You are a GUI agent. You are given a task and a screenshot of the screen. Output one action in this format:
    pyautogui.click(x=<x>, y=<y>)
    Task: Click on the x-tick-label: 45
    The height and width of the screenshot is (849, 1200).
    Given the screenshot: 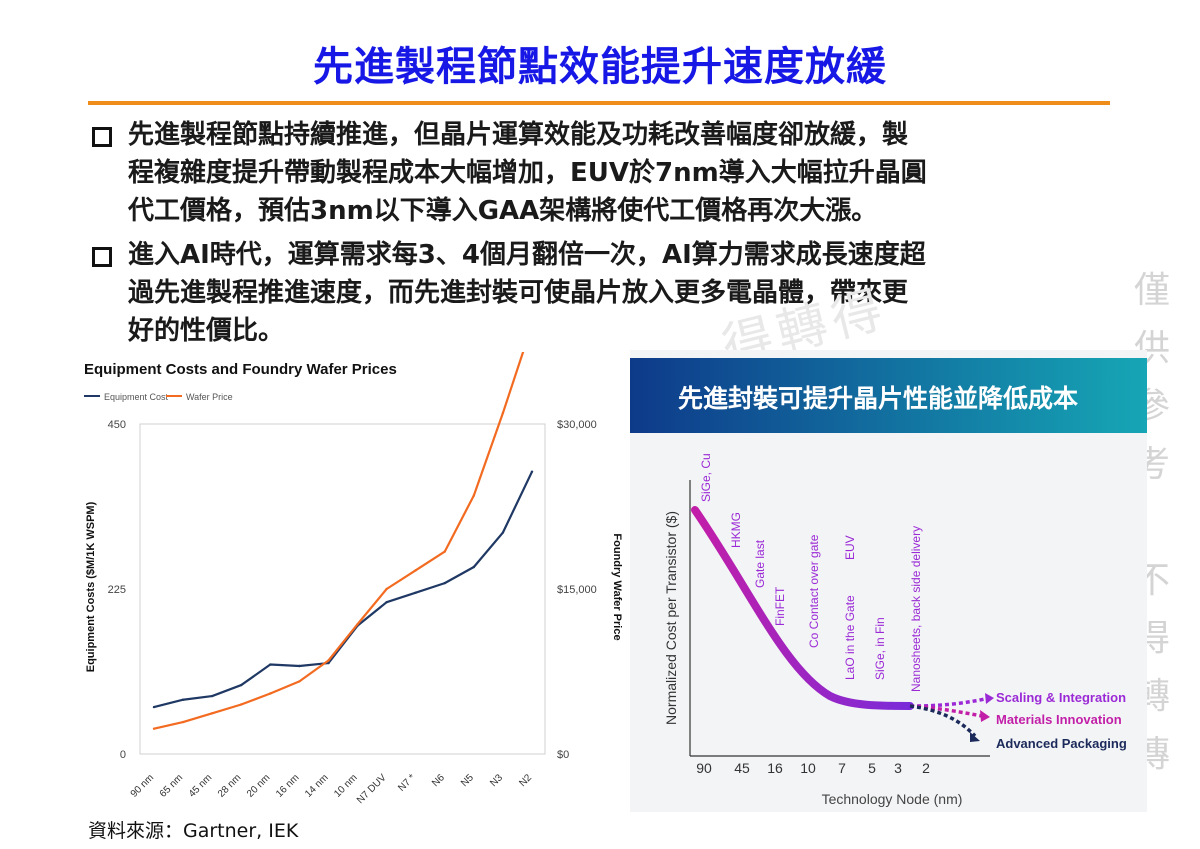 What is the action you would take?
    pyautogui.click(x=742, y=768)
    